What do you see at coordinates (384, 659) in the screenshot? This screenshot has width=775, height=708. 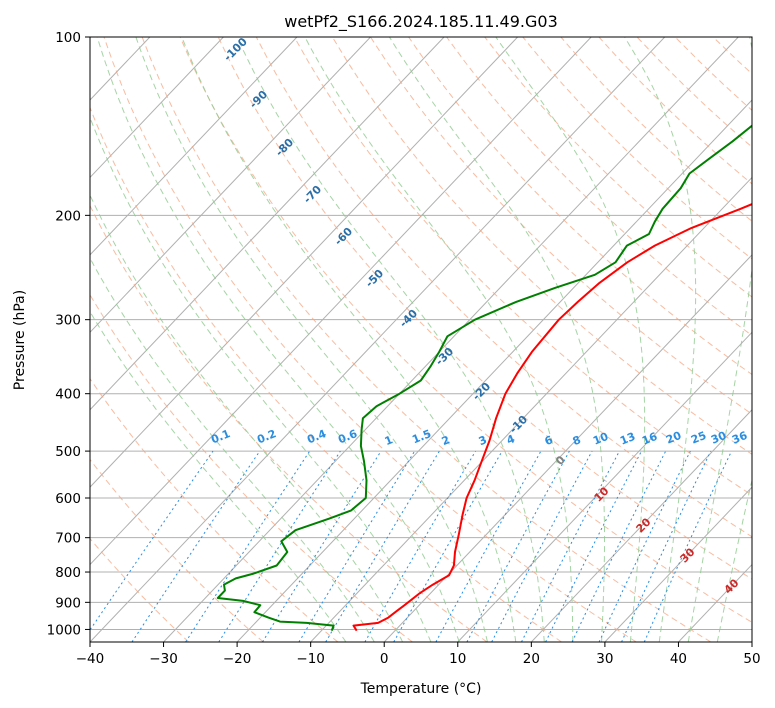 I see `x-tick-label: 0` at bounding box center [384, 659].